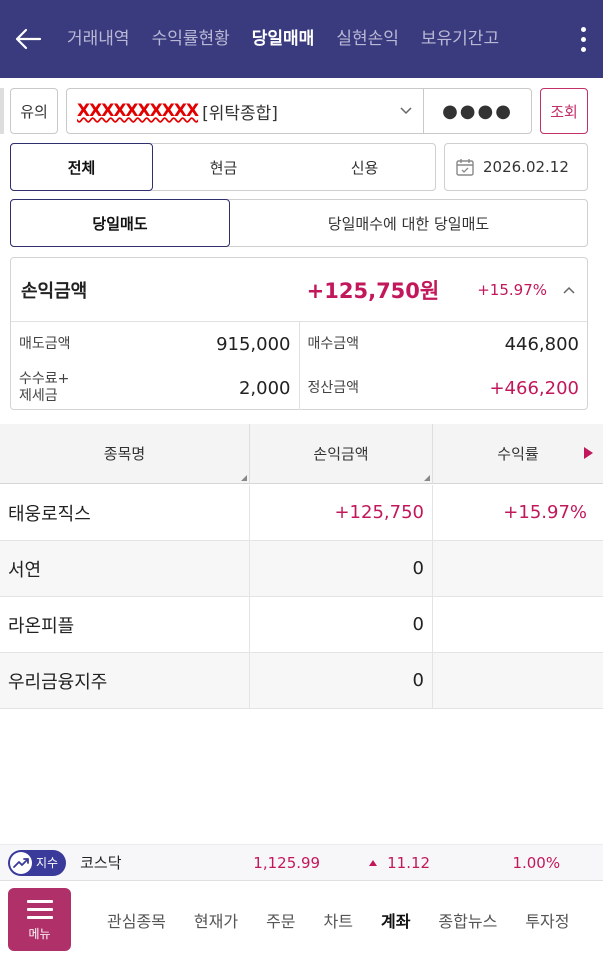 The image size is (603, 958). What do you see at coordinates (534, 388) in the screenshot?
I see `settle-value: +466,200` at bounding box center [534, 388].